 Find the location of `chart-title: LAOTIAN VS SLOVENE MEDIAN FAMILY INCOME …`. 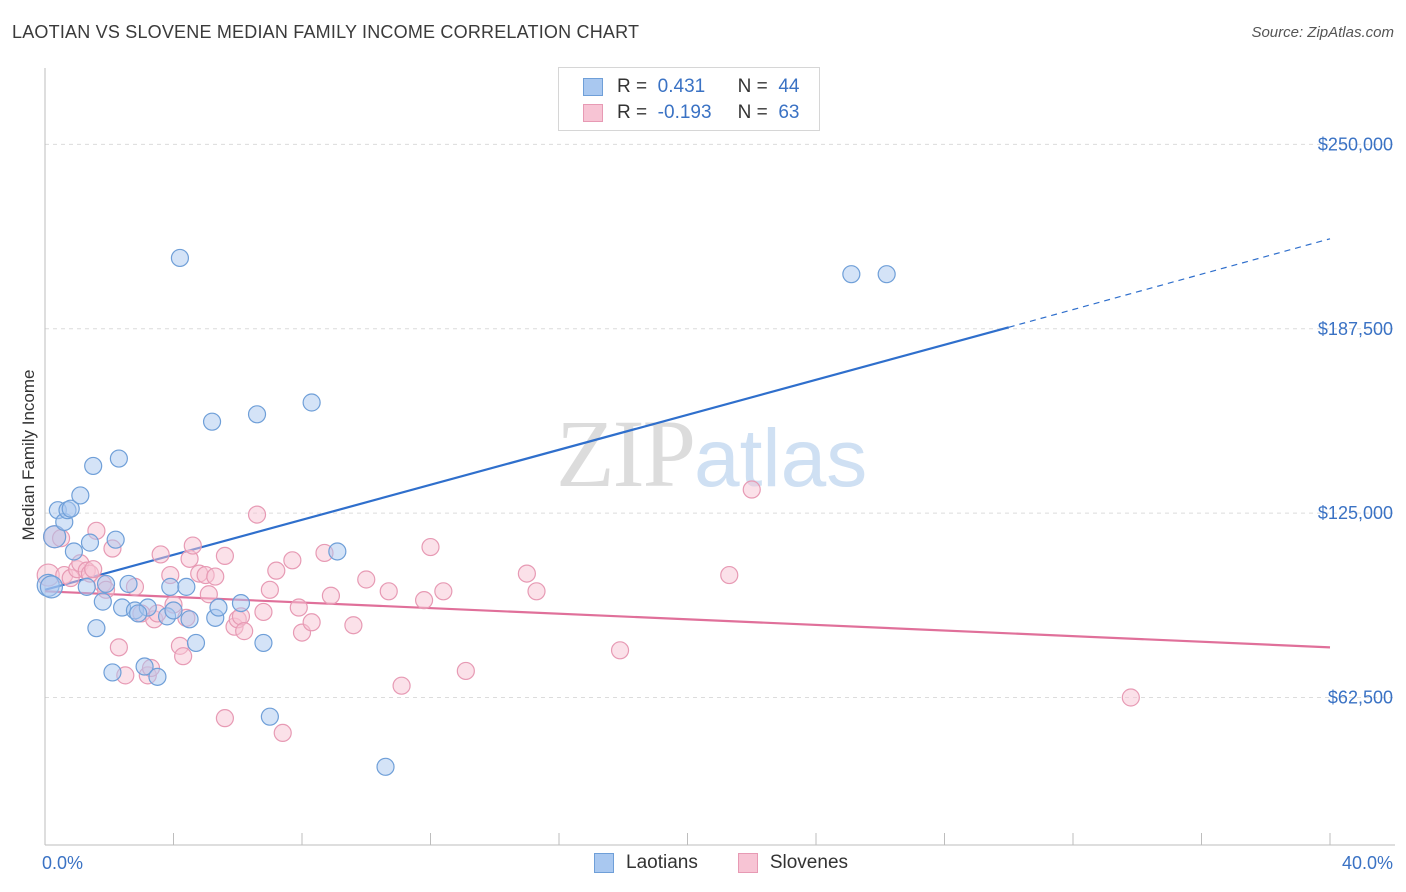

chart-title: LAOTIAN VS SLOVENE MEDIAN FAMILY INCOME … is located at coordinates (326, 32).